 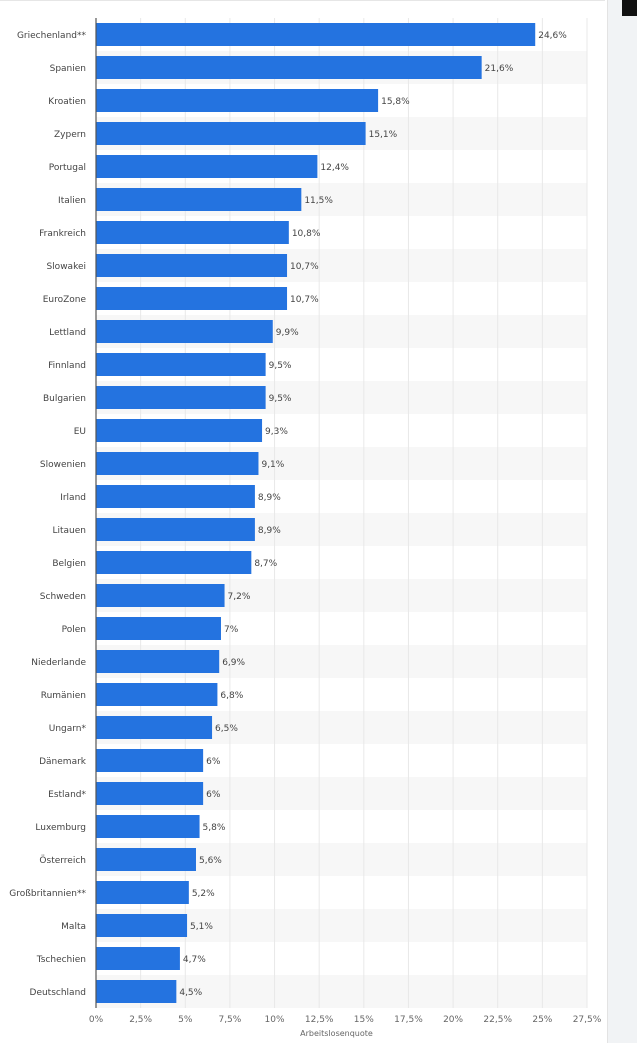 What do you see at coordinates (73, 927) in the screenshot?
I see `y-category-label: Malta` at bounding box center [73, 927].